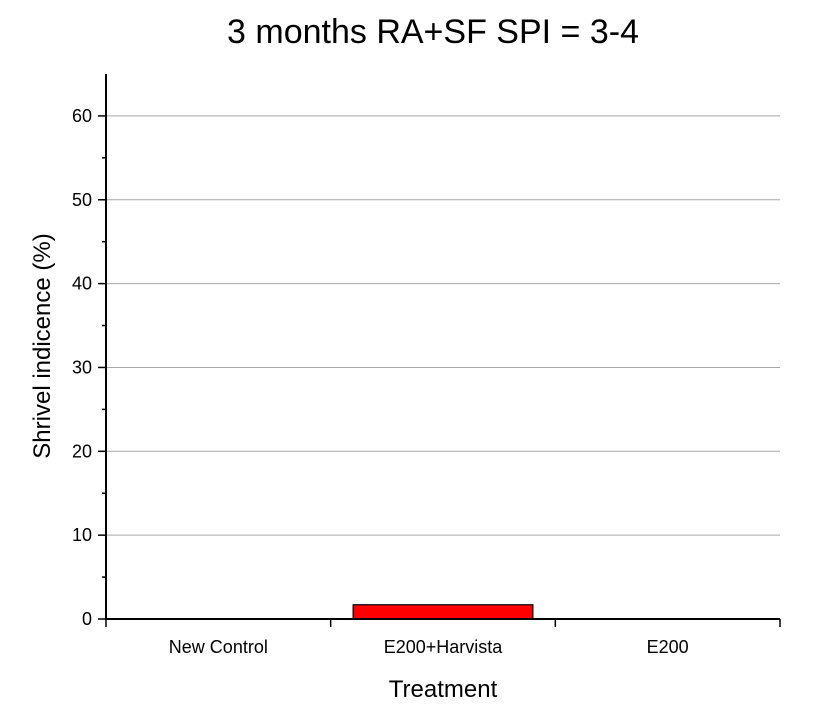  I want to click on x-axis-label: Treatment, so click(443, 689).